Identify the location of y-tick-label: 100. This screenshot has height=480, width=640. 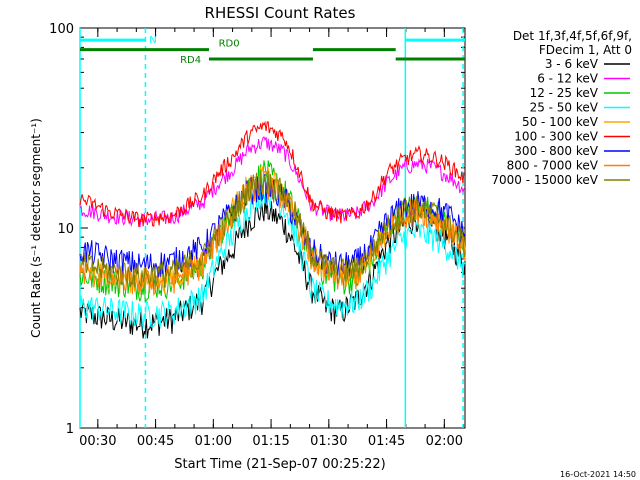
(61, 29).